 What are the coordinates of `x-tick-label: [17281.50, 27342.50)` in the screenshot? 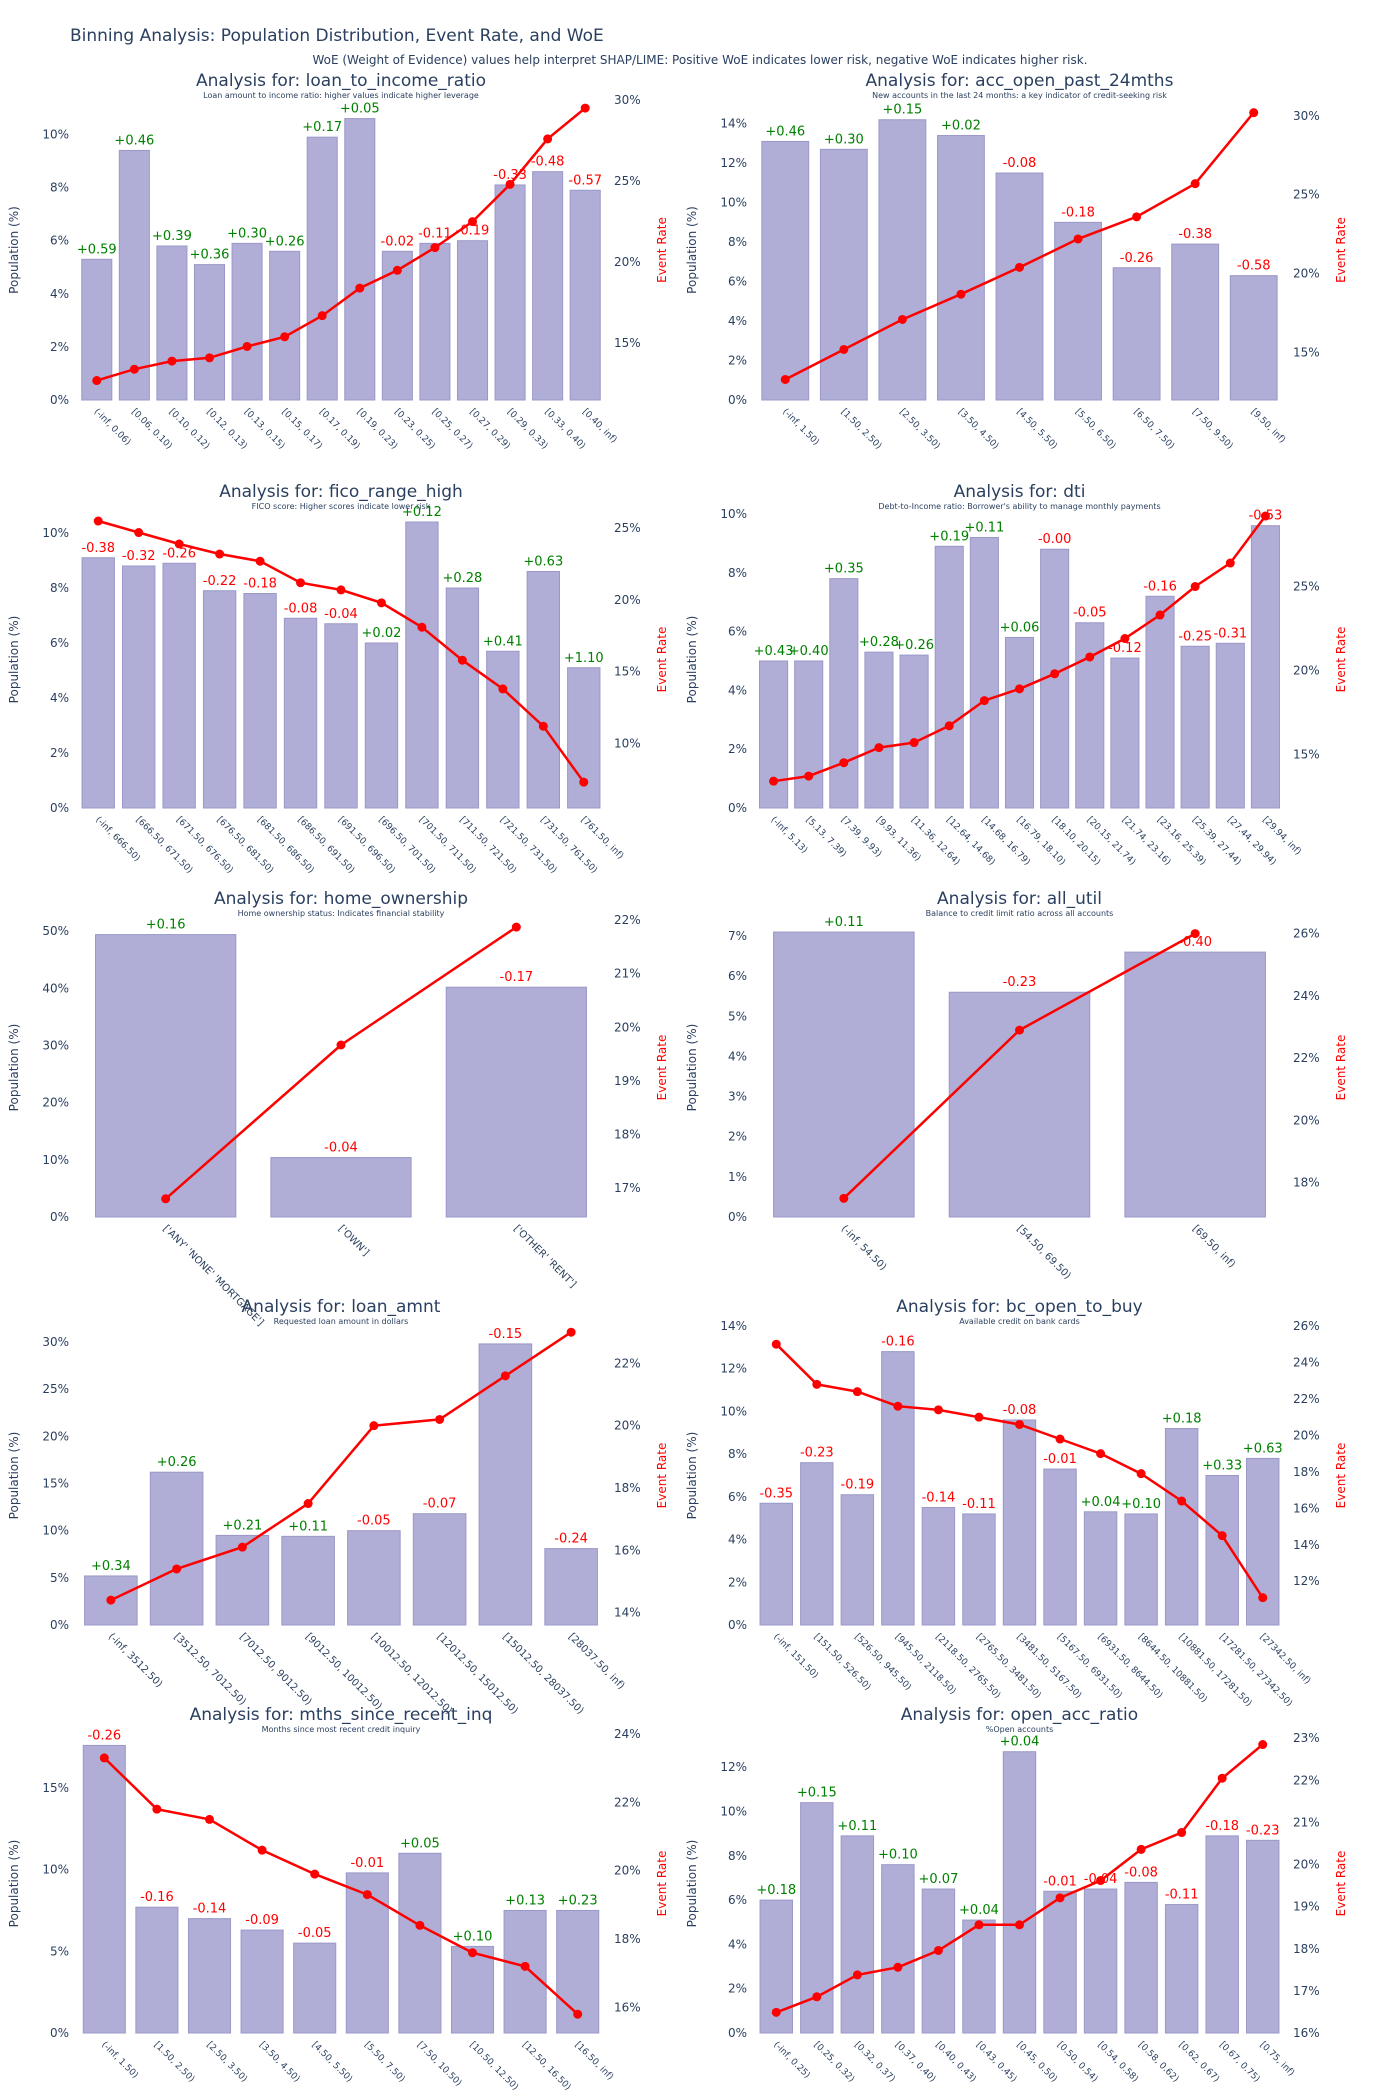 It's located at (1255, 1670).